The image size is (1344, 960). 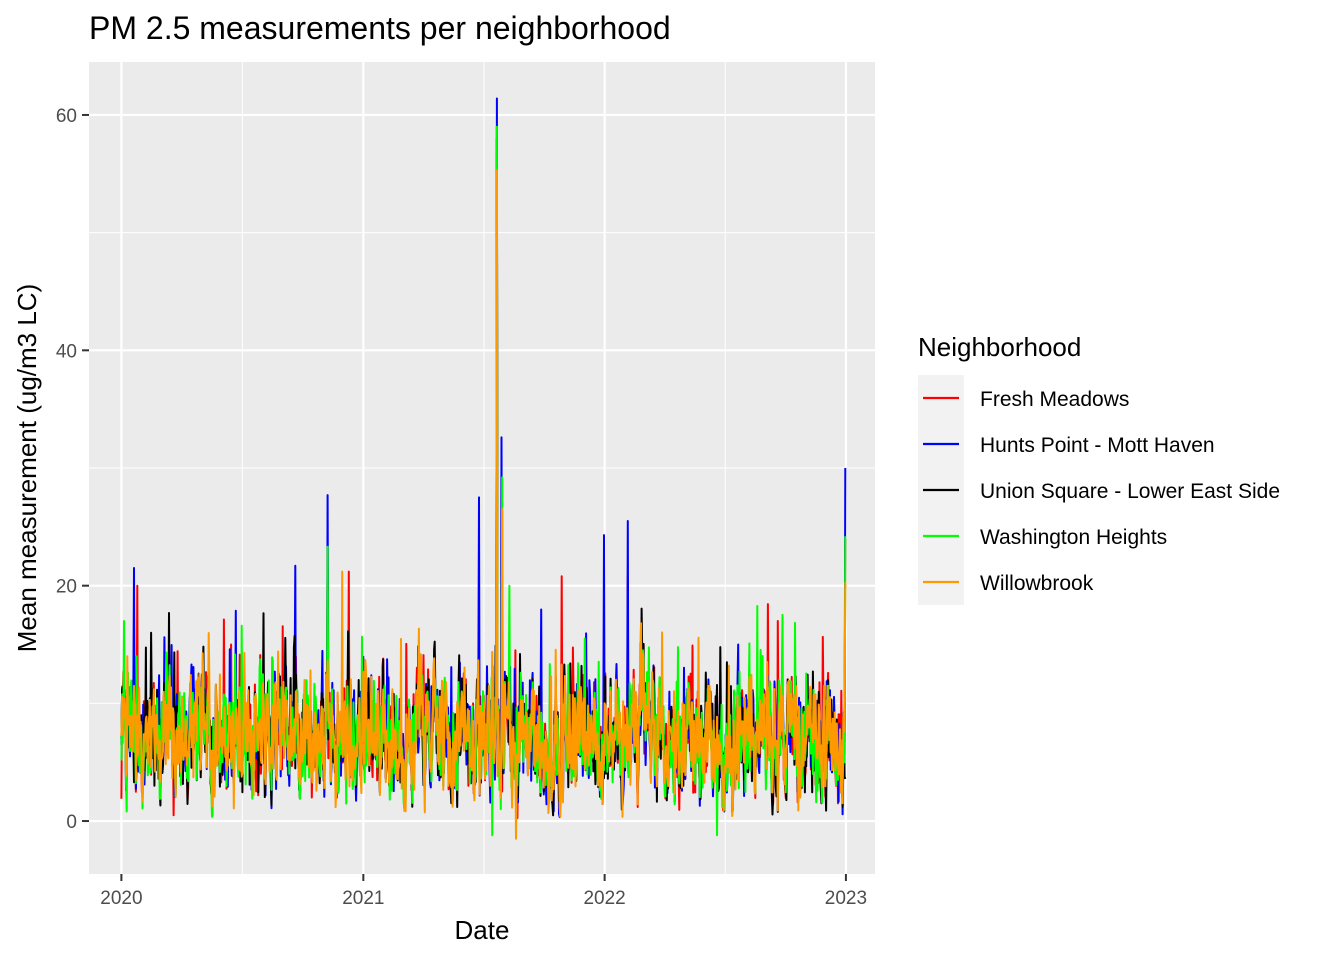 What do you see at coordinates (1130, 491) in the screenshot?
I see `legend-label: Union Square - Lower East Side` at bounding box center [1130, 491].